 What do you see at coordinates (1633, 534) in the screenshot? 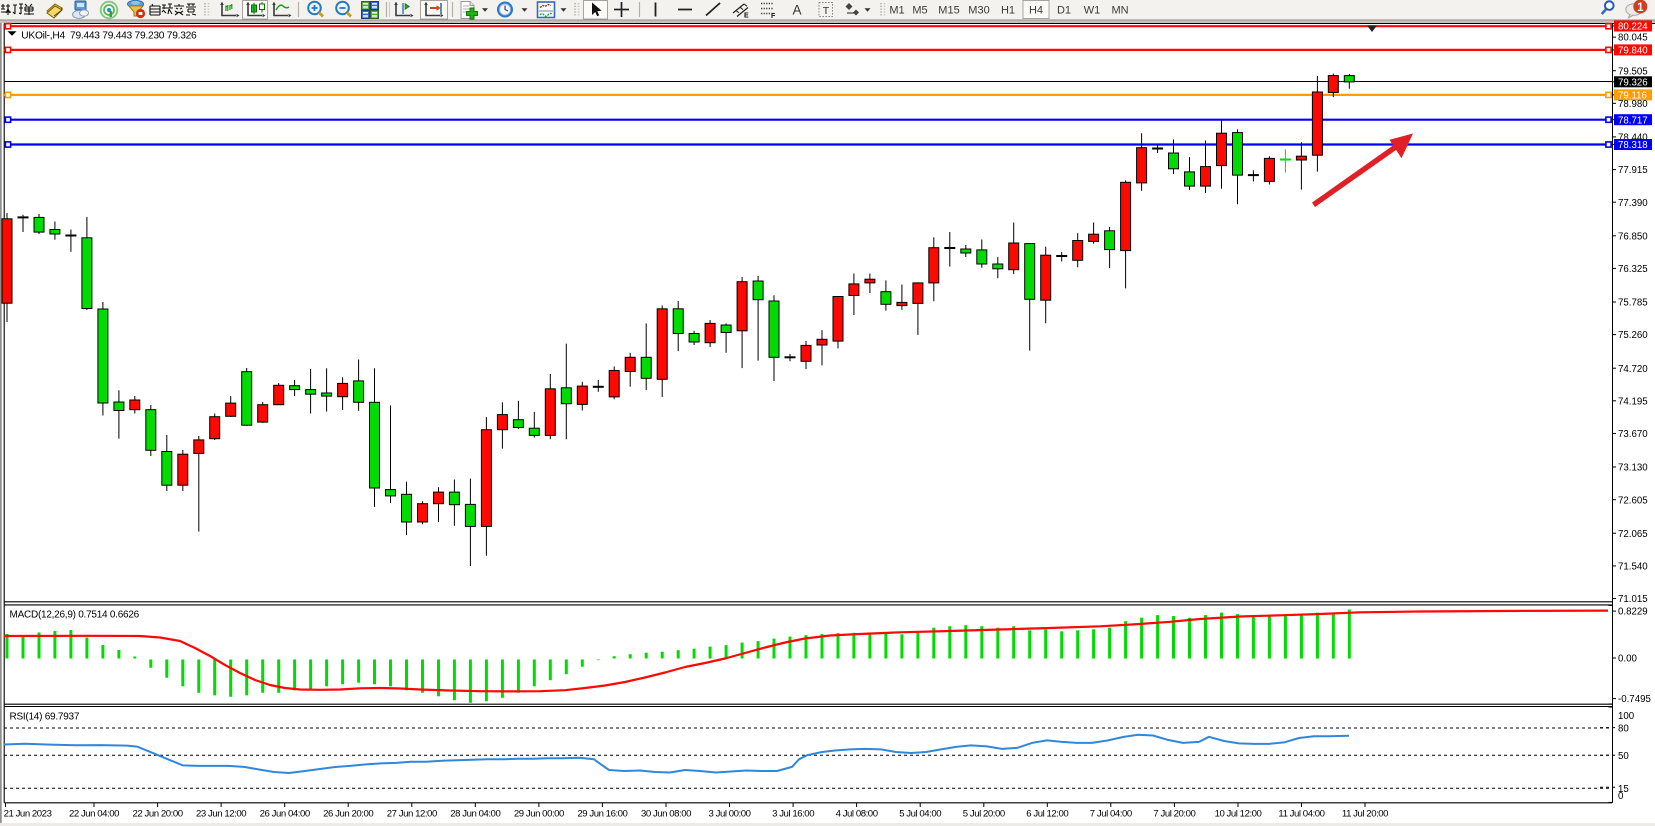
I see `svg-text: 72.065` at bounding box center [1633, 534].